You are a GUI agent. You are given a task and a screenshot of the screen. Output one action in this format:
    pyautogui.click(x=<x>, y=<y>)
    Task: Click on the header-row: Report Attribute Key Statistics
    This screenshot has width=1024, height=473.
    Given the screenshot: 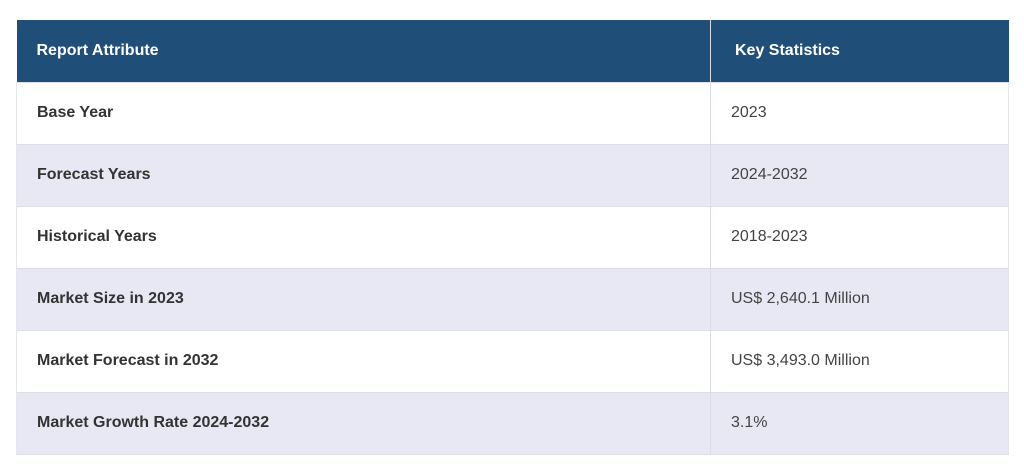 What is the action you would take?
    pyautogui.click(x=512, y=51)
    